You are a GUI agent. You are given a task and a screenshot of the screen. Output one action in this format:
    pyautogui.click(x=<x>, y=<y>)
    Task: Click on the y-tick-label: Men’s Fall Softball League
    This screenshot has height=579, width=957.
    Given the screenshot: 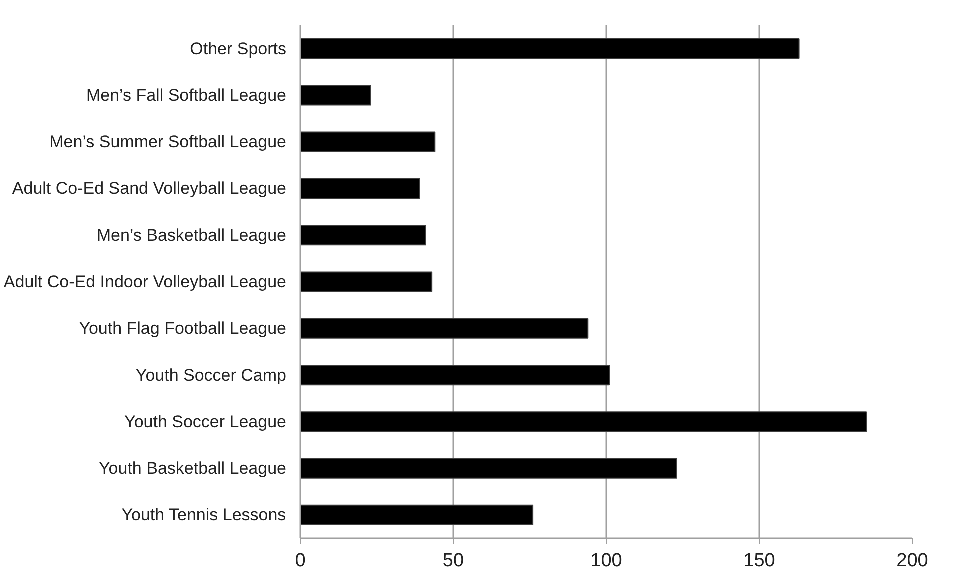 What is the action you would take?
    pyautogui.click(x=186, y=95)
    